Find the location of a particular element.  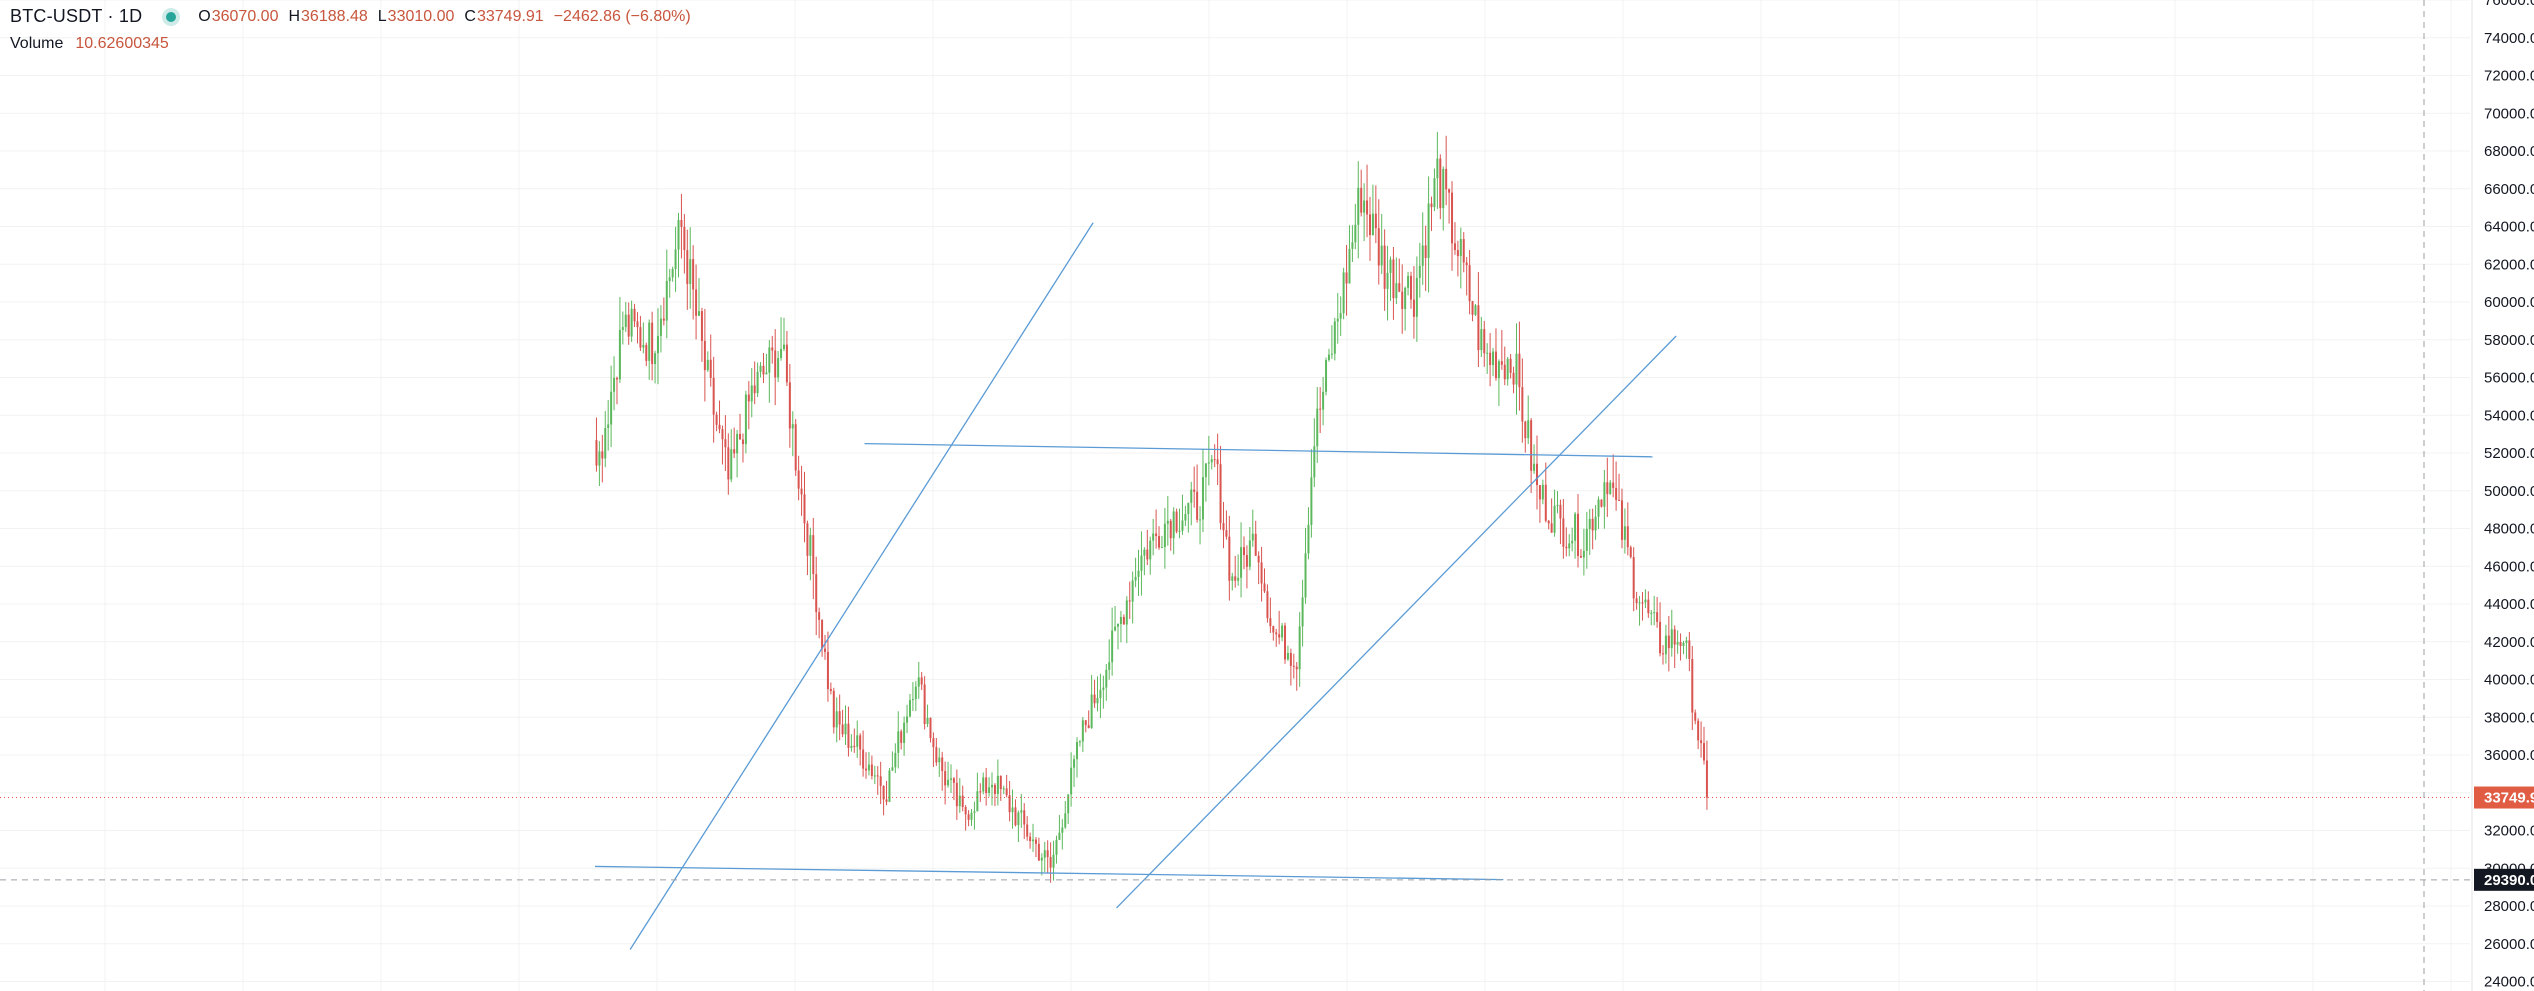

y-tick-label: 74000.0 is located at coordinates (2509, 38).